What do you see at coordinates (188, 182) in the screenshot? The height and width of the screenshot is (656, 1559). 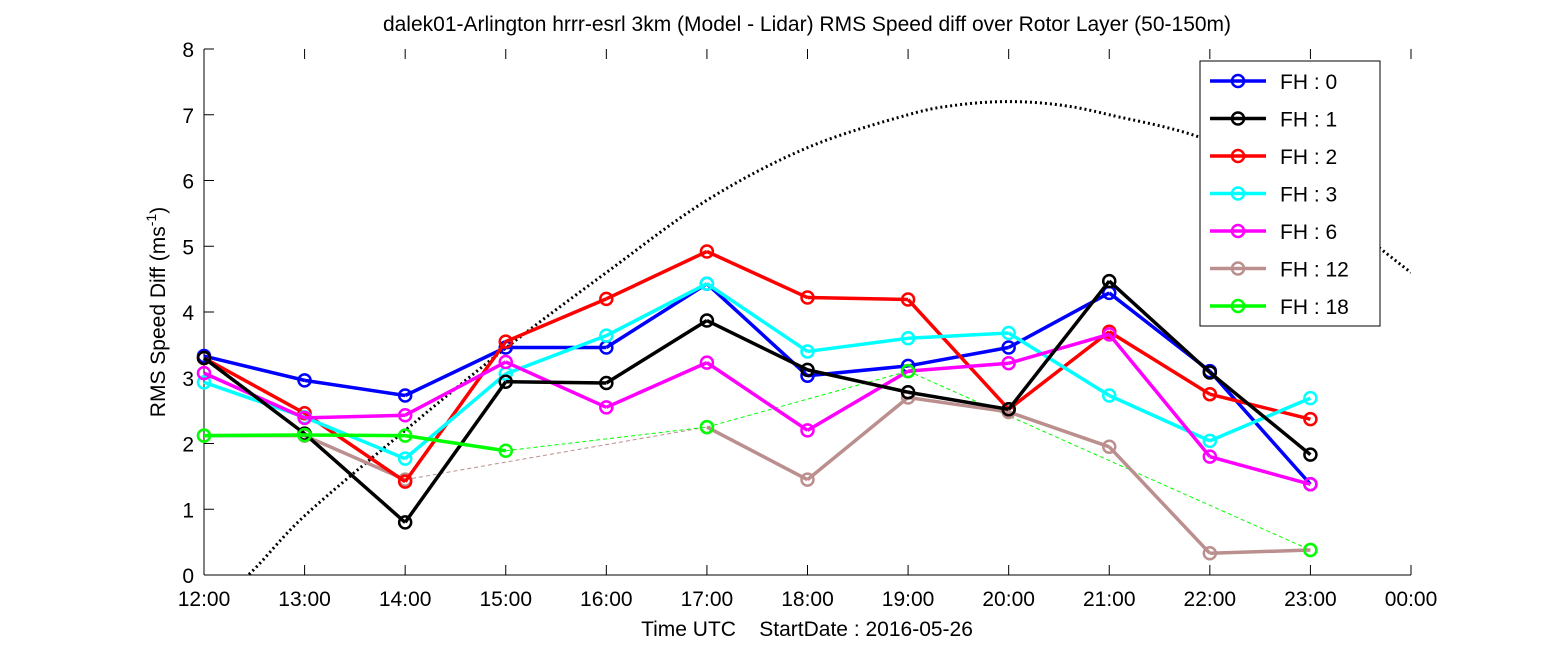 I see `y-tick-label: 6` at bounding box center [188, 182].